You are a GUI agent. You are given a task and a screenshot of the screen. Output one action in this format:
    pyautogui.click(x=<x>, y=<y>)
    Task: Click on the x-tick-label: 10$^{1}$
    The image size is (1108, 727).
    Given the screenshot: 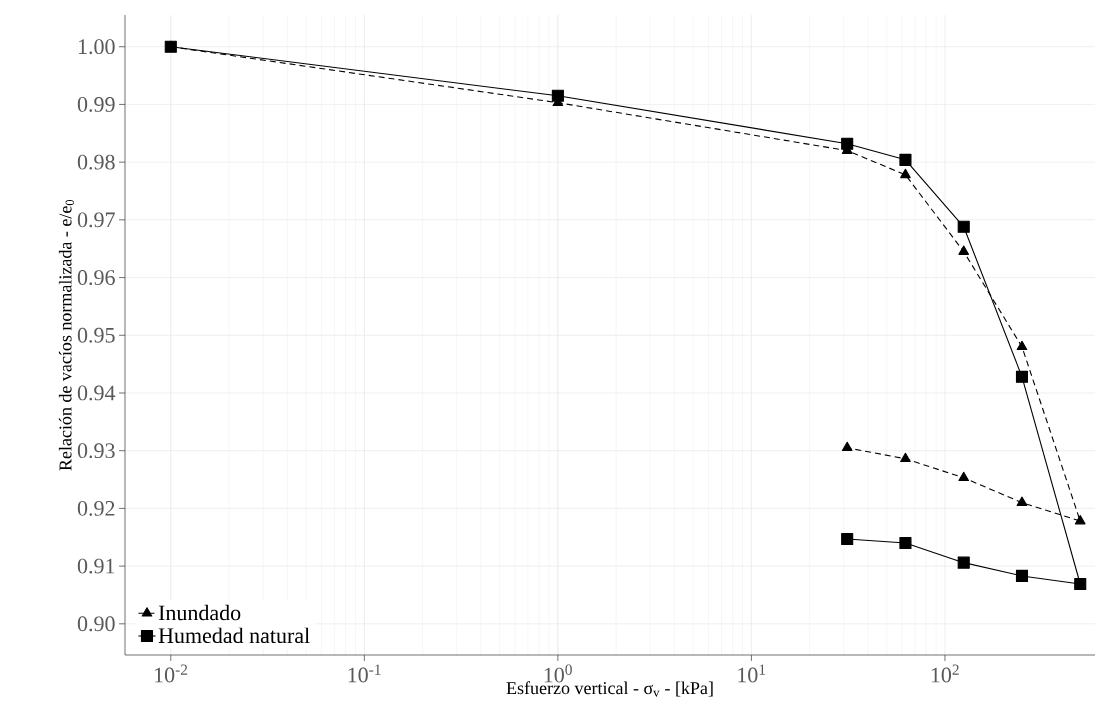 What is the action you would take?
    pyautogui.click(x=752, y=673)
    